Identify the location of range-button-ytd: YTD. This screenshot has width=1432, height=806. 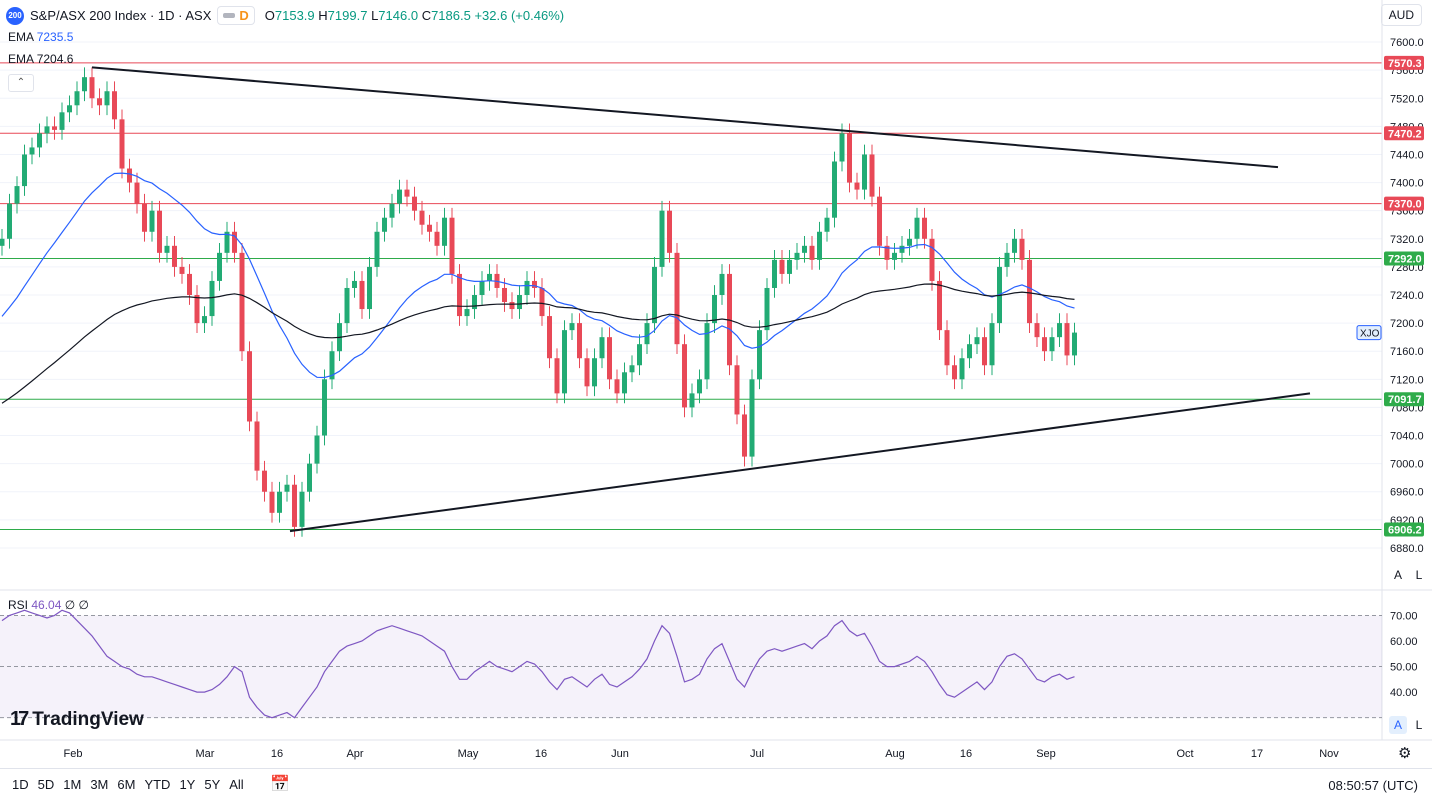
(157, 784).